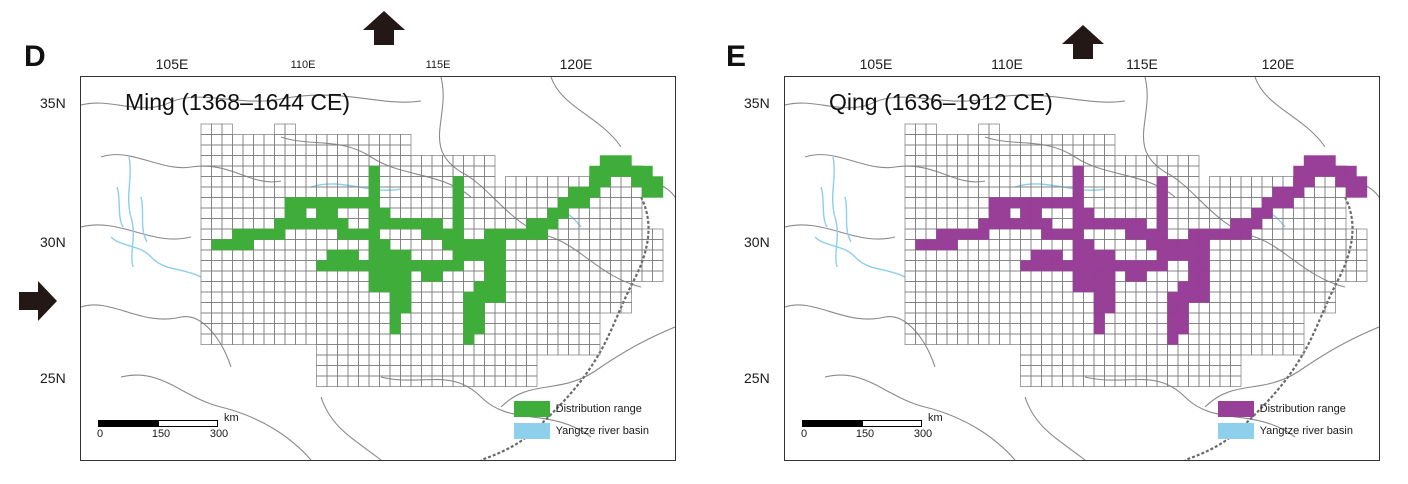 The width and height of the screenshot is (1408, 484). Describe the element at coordinates (238, 102) in the screenshot. I see `dynasty-title: Ming (1368–1644 CE)` at that location.